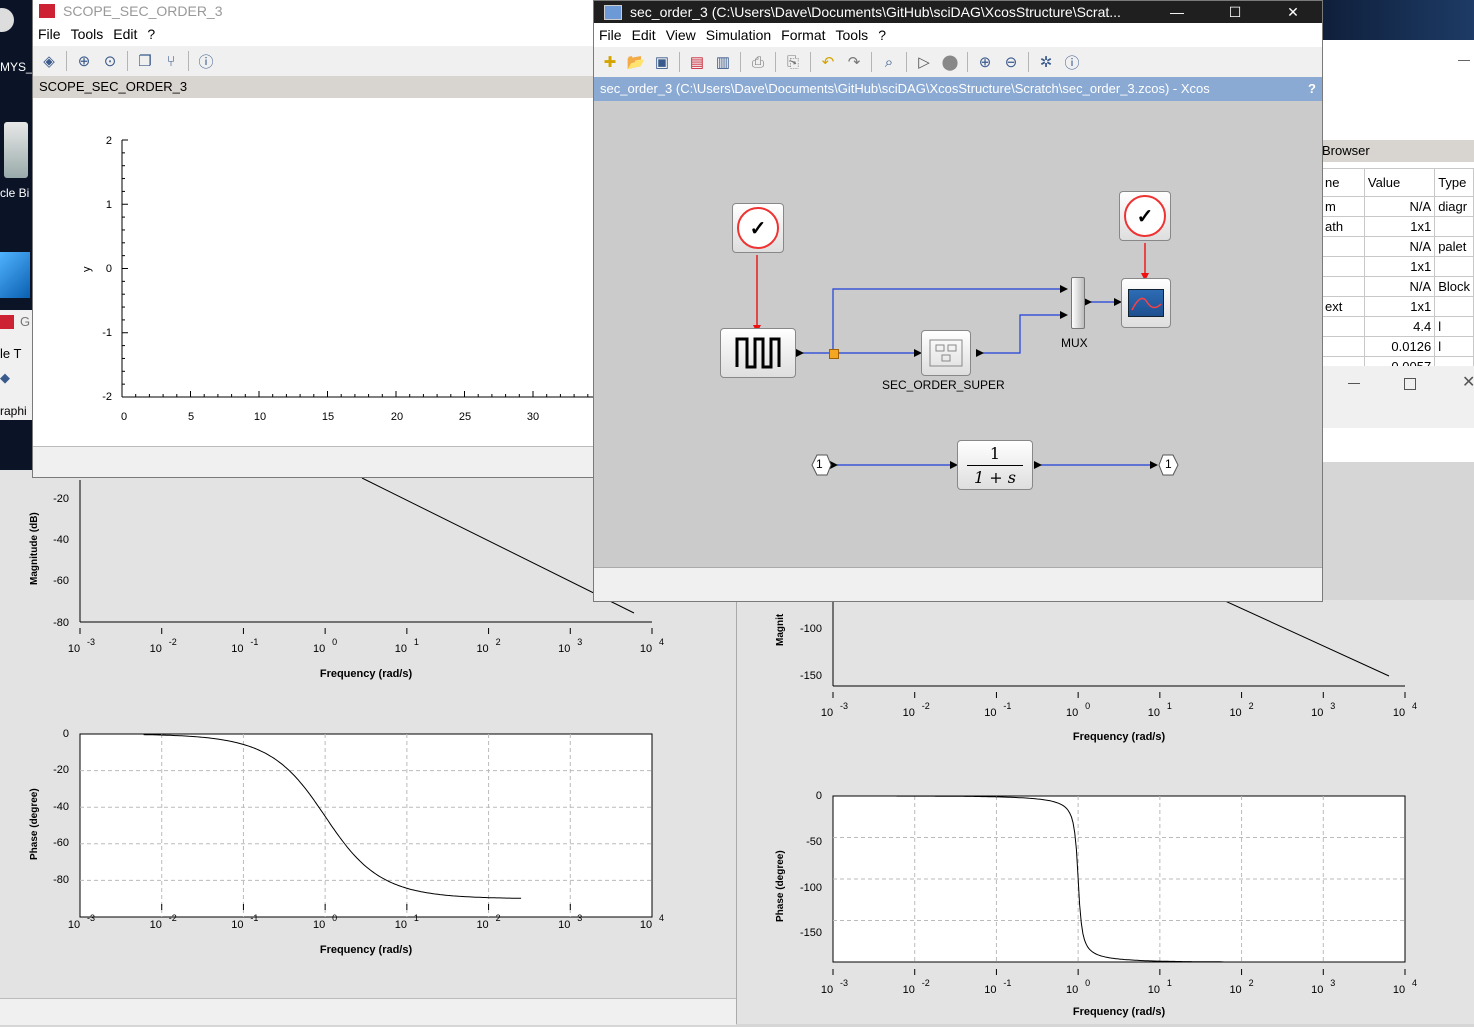  What do you see at coordinates (723, 62) in the screenshot?
I see `save-as-icon: ▥` at bounding box center [723, 62].